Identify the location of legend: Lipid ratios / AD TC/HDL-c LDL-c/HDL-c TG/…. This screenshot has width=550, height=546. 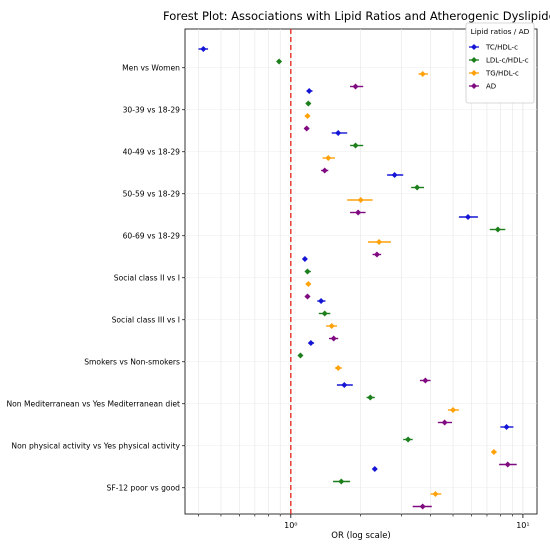
(500, 63).